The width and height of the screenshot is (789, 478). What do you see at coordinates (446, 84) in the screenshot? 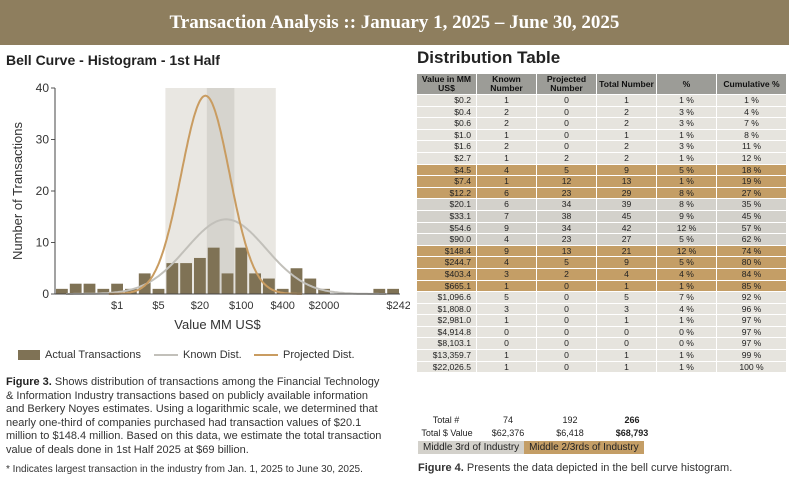
I see `col-value: Value in MM US$` at bounding box center [446, 84].